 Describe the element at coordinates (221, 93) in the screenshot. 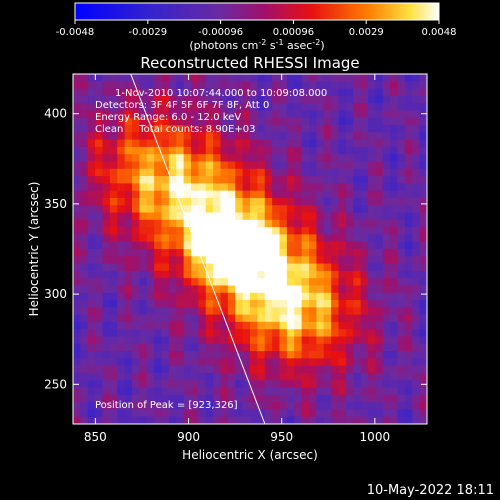

I see `annotation-time-range: 1-Nov-2010 10:07:44.000 to 10:09:08.000` at that location.